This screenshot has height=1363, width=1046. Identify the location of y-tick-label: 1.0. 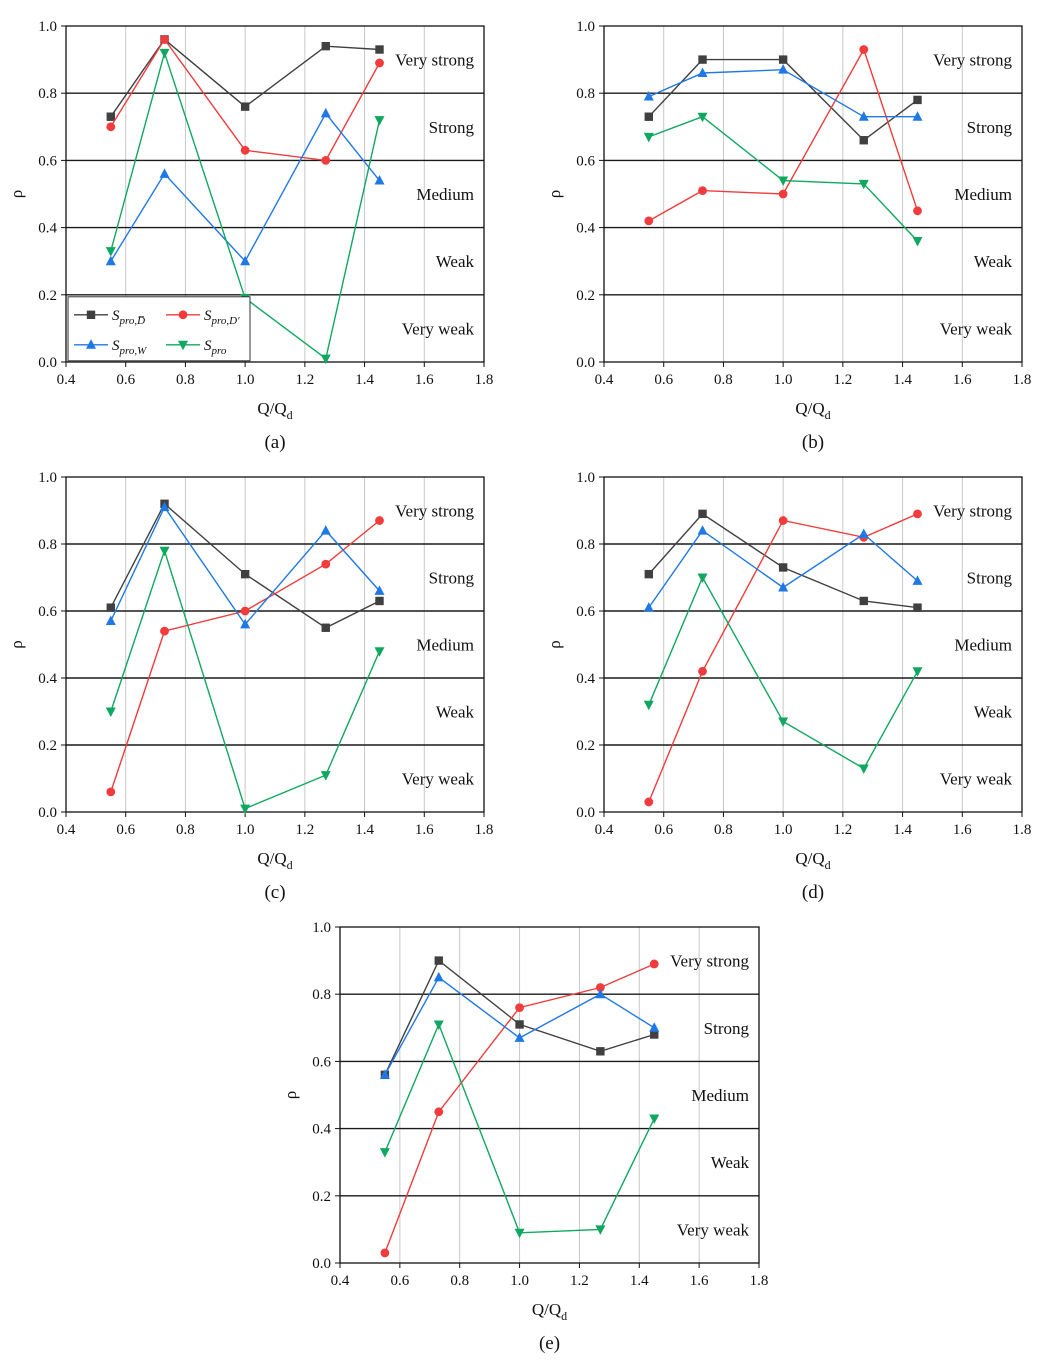
(47, 478).